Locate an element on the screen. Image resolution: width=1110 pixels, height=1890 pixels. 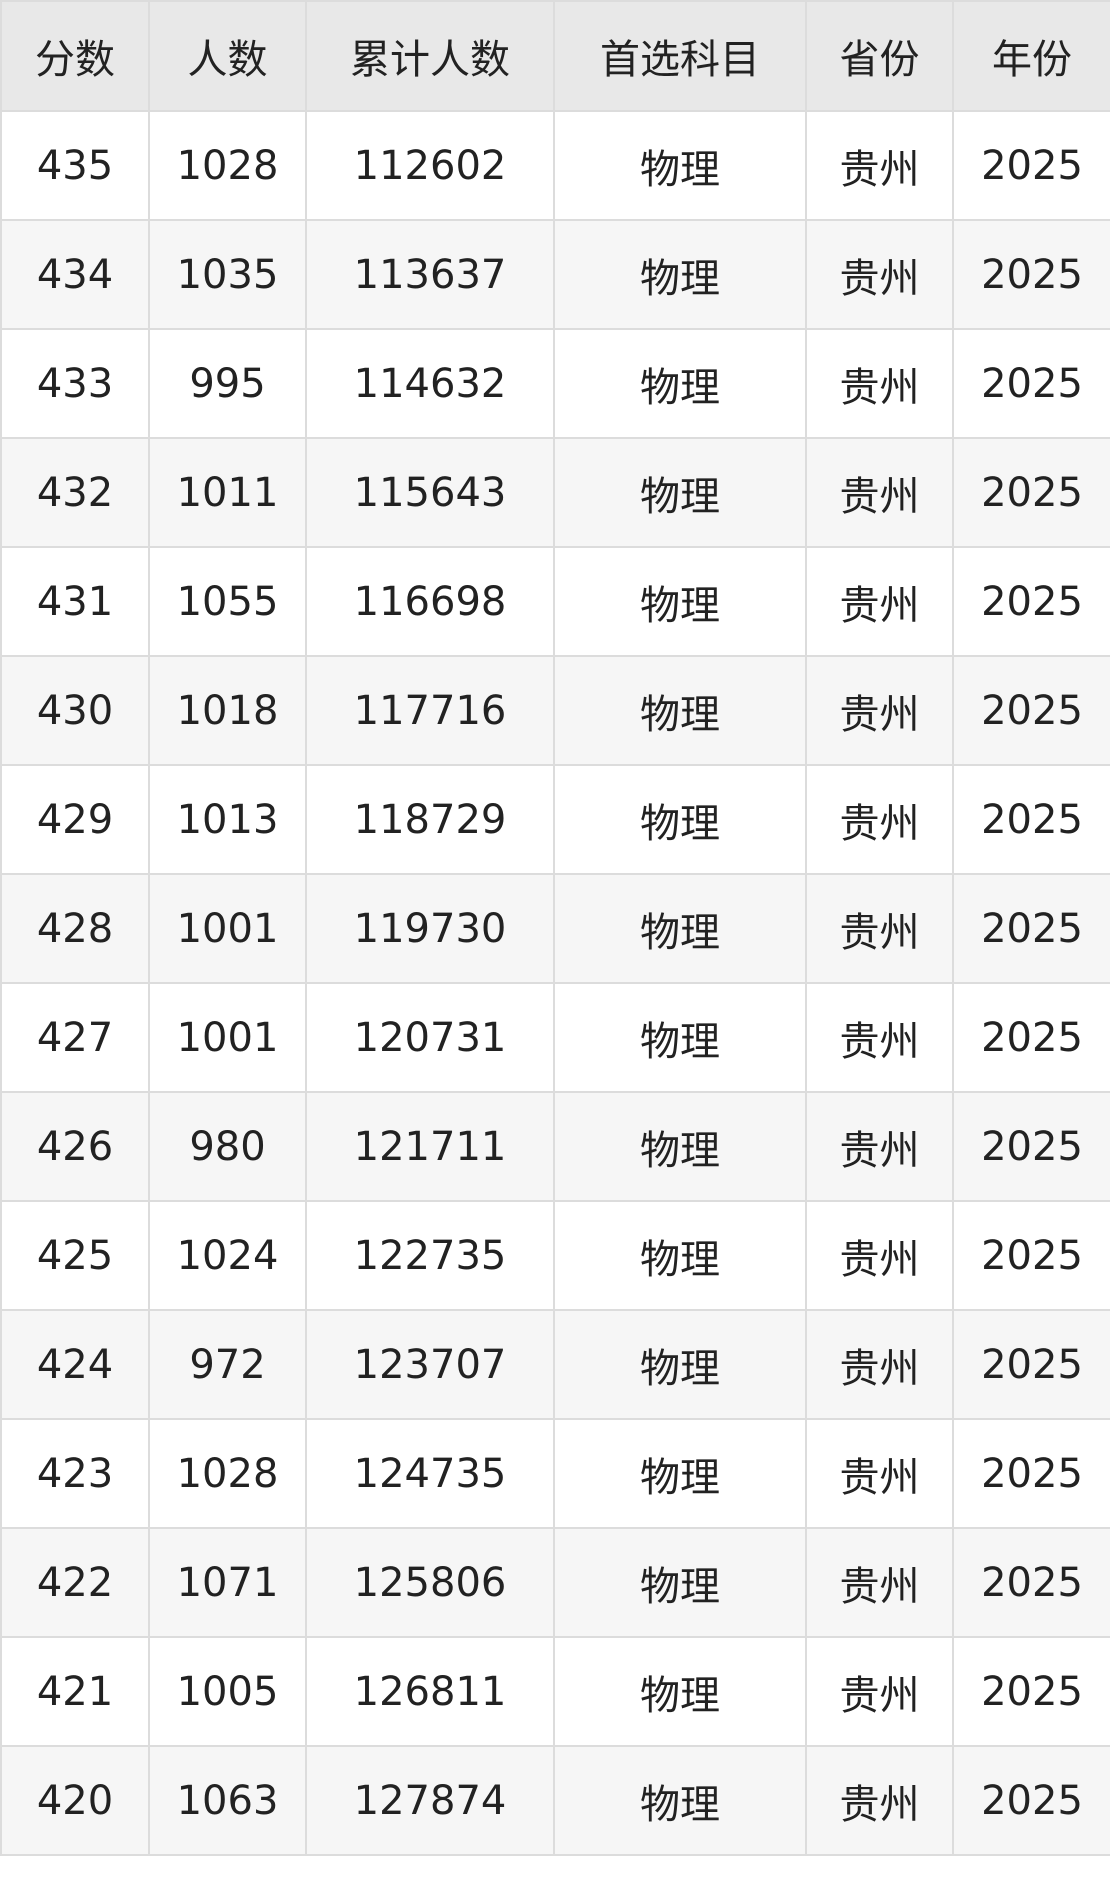
cell-cumulative-count: 127874 is located at coordinates (430, 1800).